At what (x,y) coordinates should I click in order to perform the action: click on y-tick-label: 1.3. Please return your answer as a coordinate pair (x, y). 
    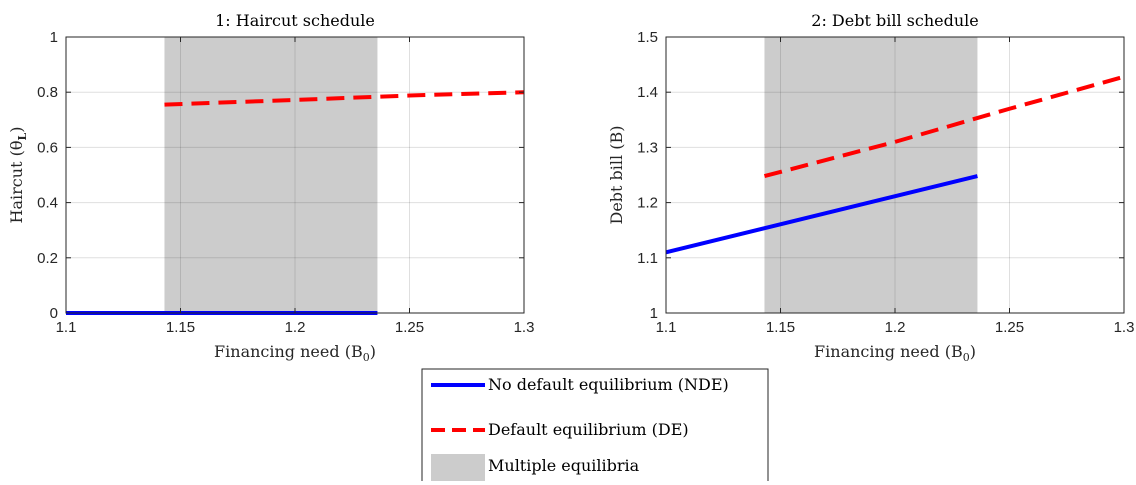
    Looking at the image, I should click on (647, 147).